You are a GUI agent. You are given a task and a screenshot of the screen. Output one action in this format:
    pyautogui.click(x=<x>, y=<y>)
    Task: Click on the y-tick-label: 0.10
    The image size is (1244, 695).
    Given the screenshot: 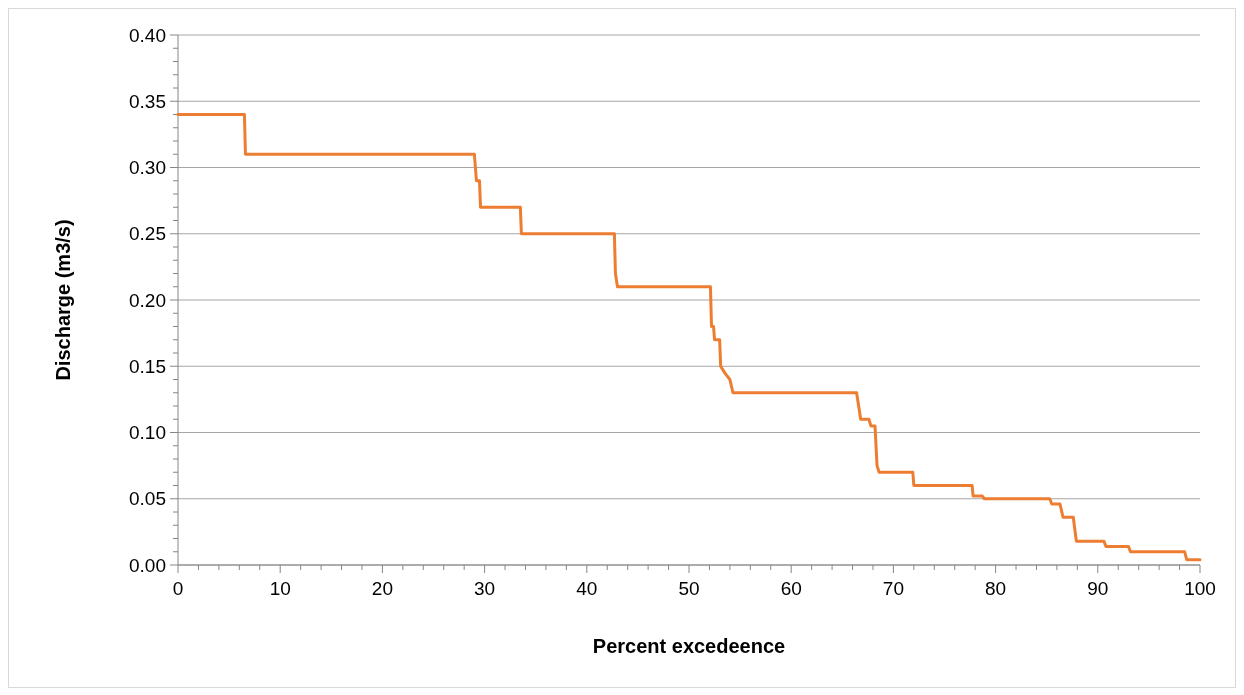 What is the action you would take?
    pyautogui.click(x=147, y=433)
    